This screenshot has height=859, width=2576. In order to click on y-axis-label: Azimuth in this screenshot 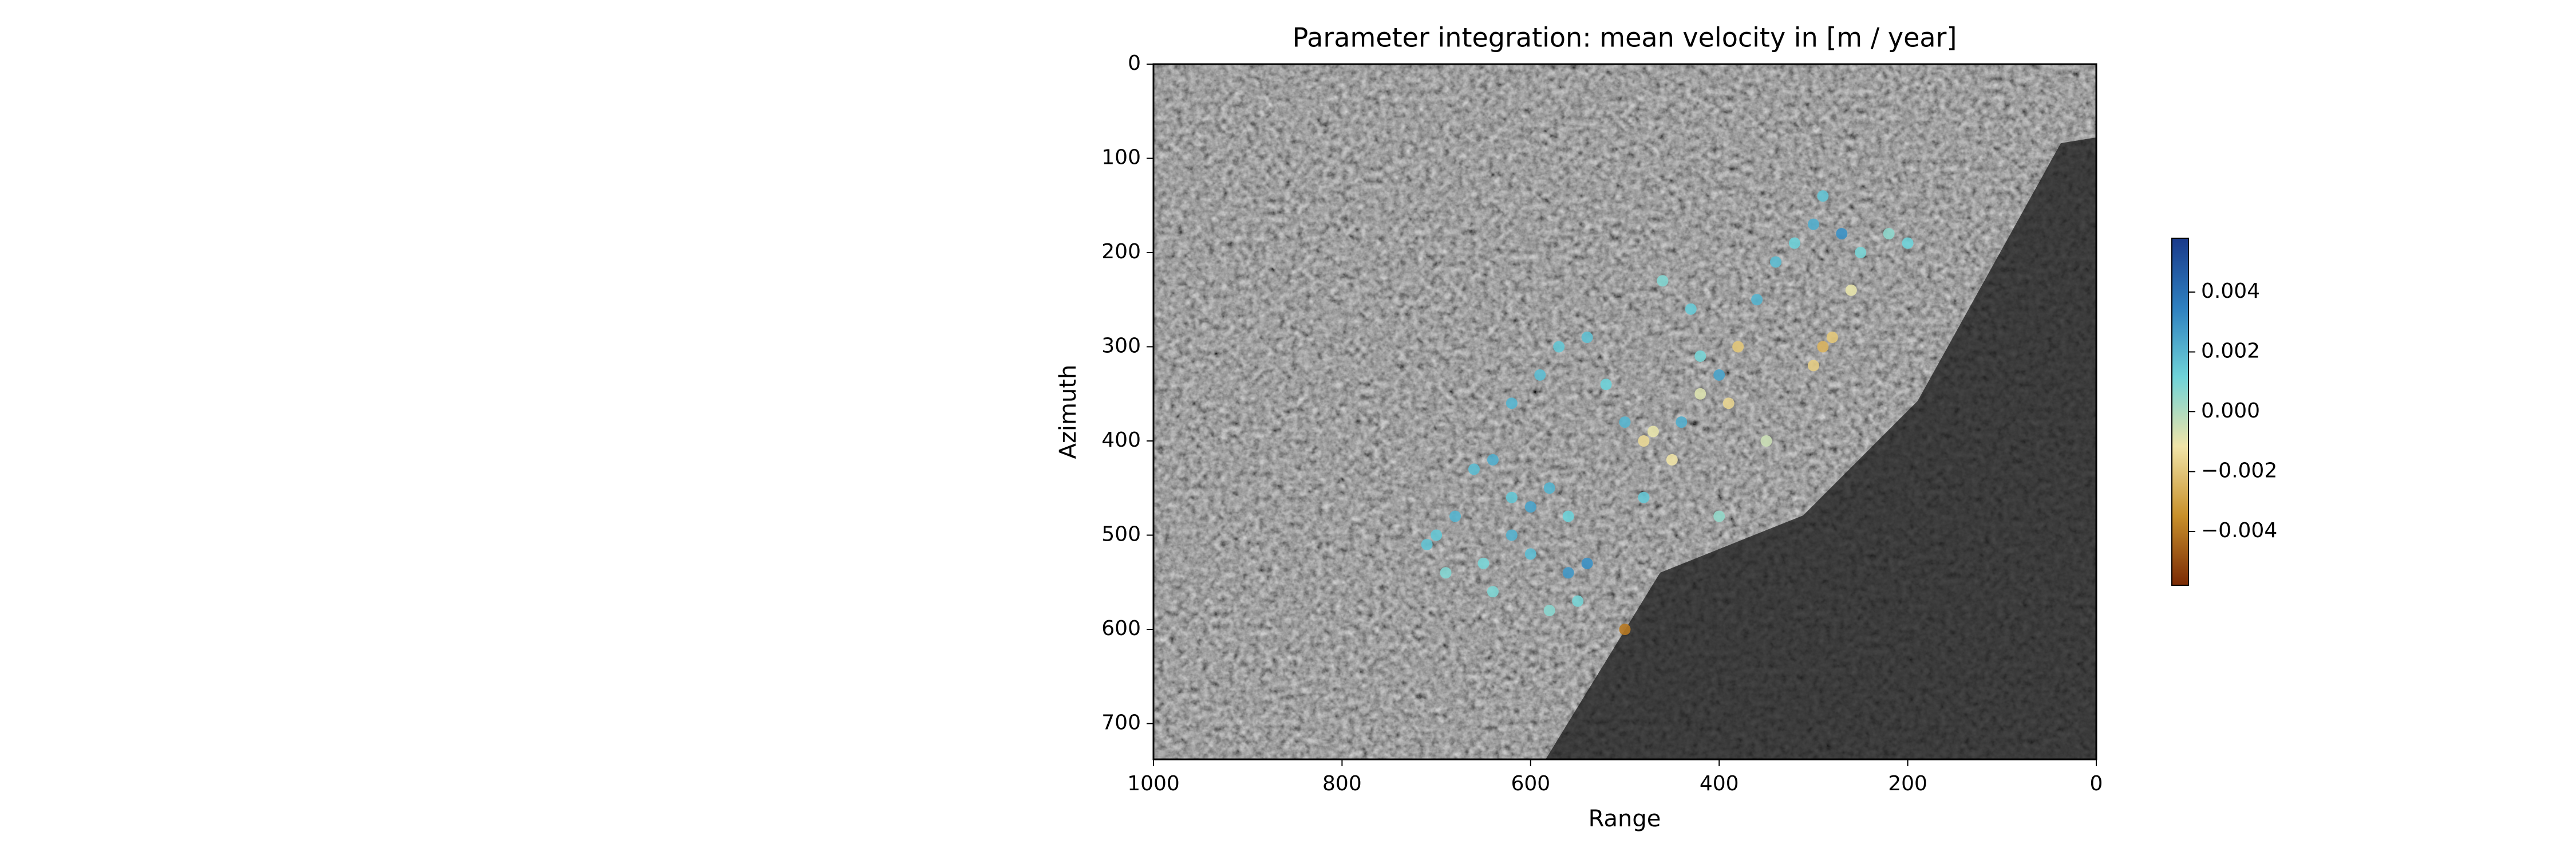, I will do `click(1068, 412)`.